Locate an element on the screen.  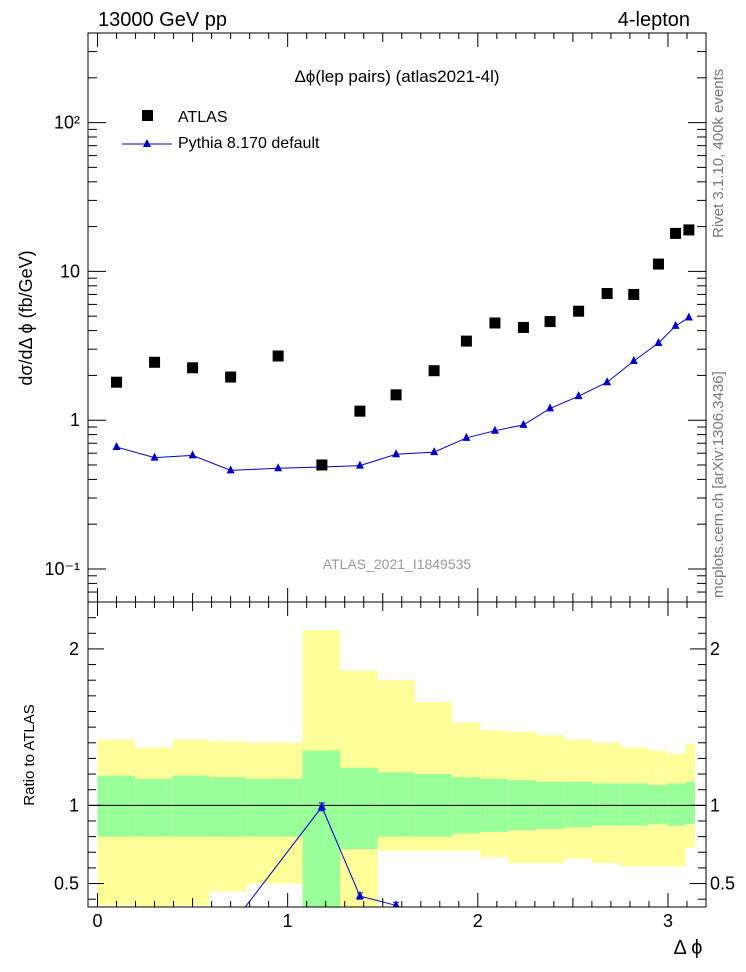
y-tick-label: 1 is located at coordinates (75, 420).